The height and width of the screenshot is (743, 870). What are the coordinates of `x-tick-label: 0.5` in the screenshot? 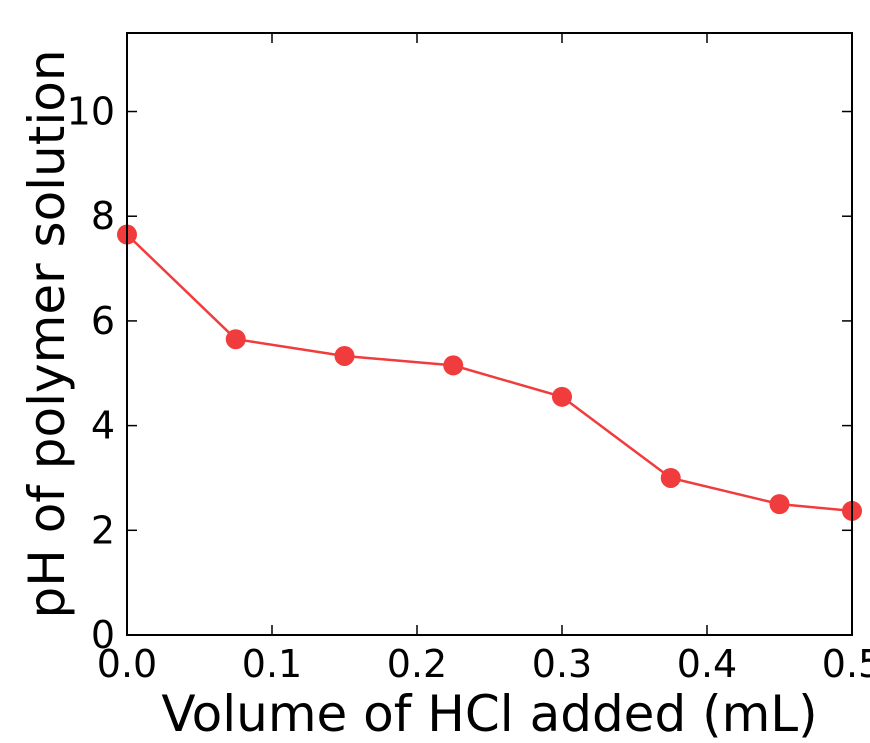 It's located at (846, 664).